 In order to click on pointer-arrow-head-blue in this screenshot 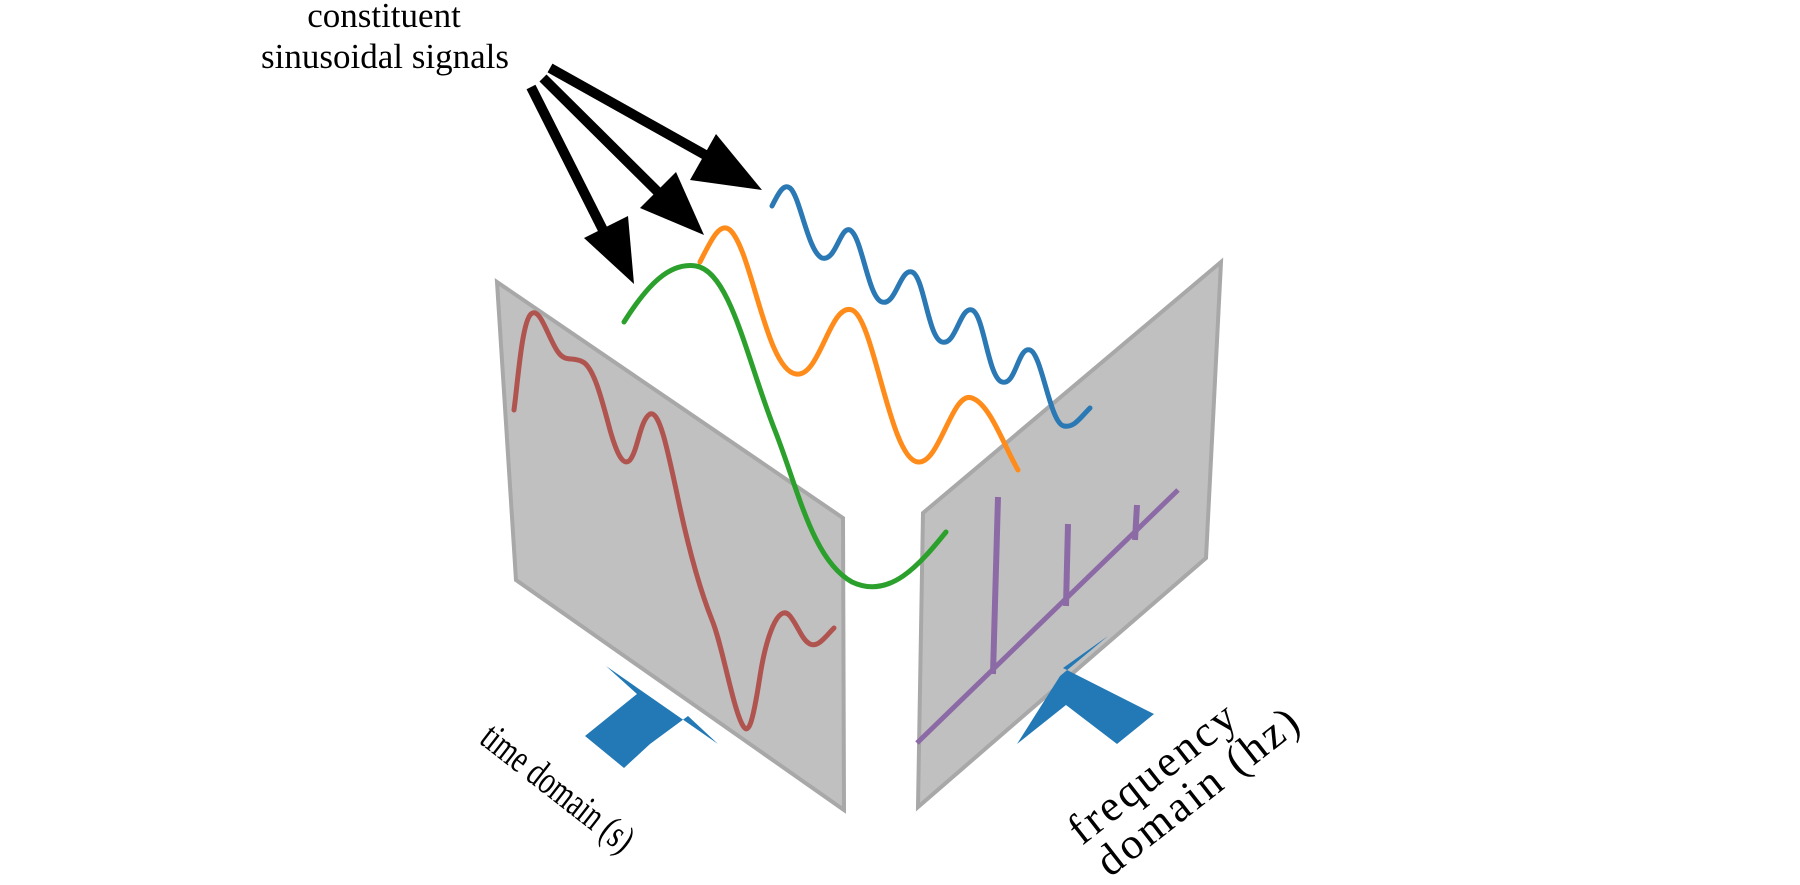, I will do `click(726, 162)`.